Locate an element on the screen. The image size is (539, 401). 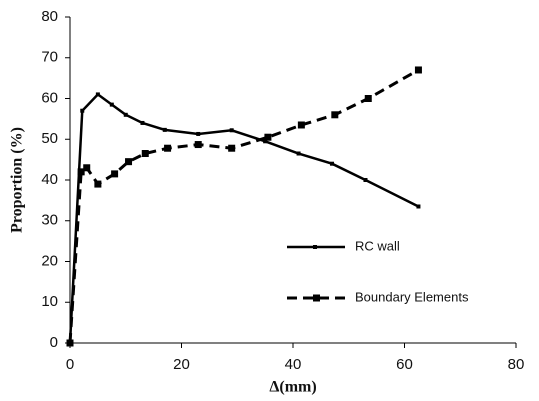
y-axis-label: Proportion (%) is located at coordinates (17, 180).